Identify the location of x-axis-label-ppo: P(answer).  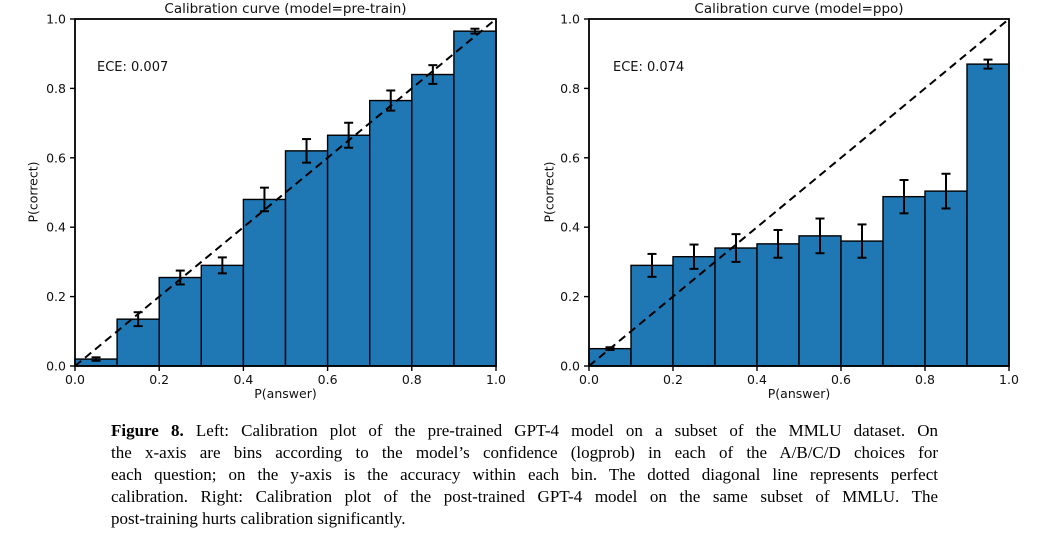
(799, 393).